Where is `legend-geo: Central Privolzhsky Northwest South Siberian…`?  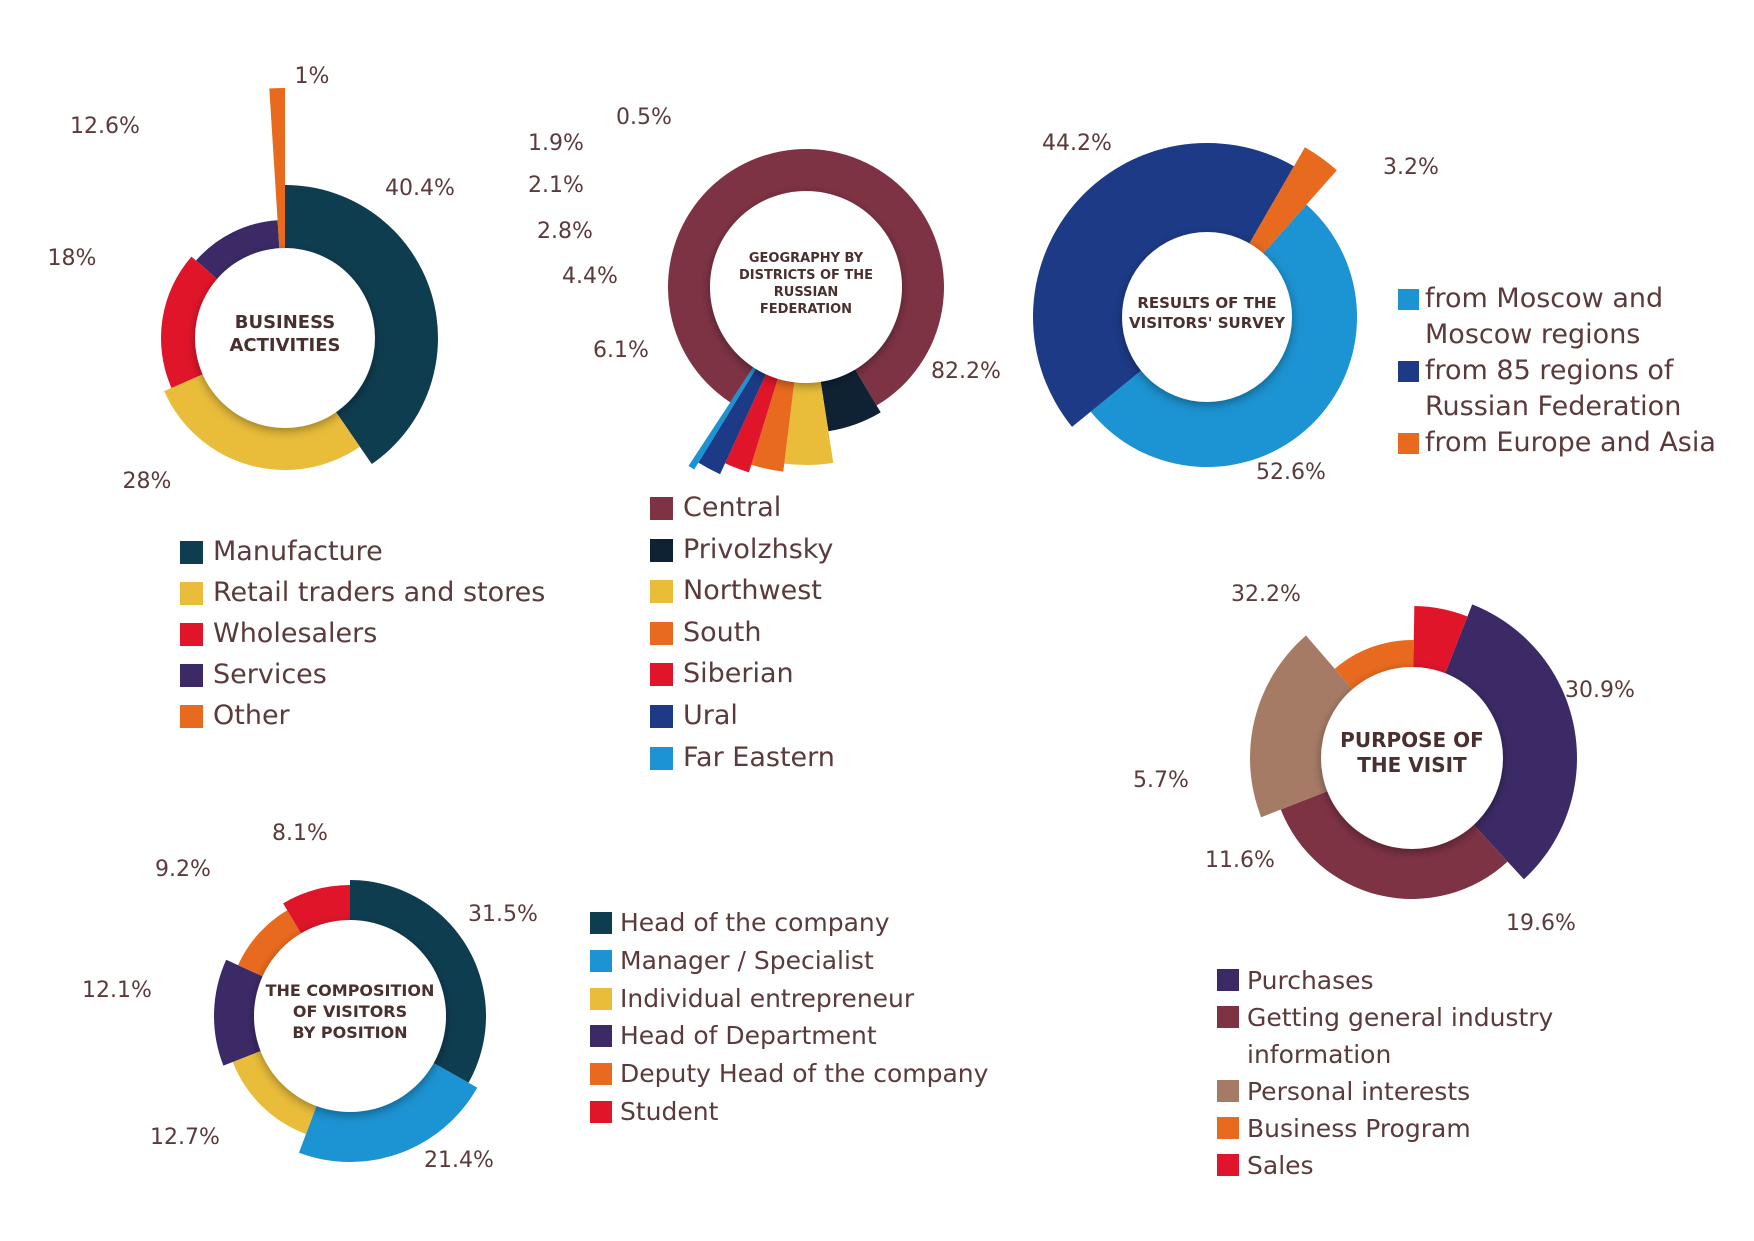 legend-geo: Central Privolzhsky Northwest South Siberian… is located at coordinates (742, 637).